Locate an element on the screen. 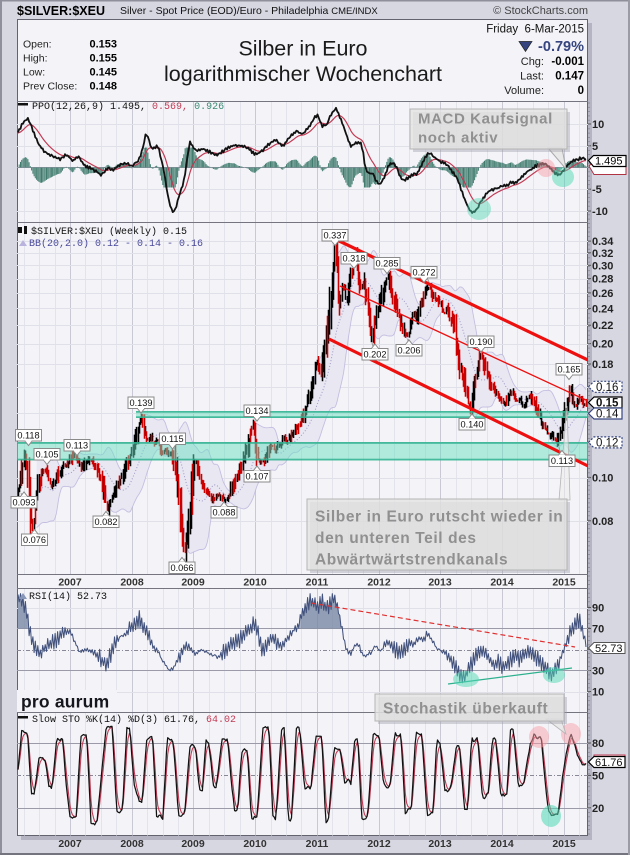  svg-text: 0.206 is located at coordinates (409, 350).